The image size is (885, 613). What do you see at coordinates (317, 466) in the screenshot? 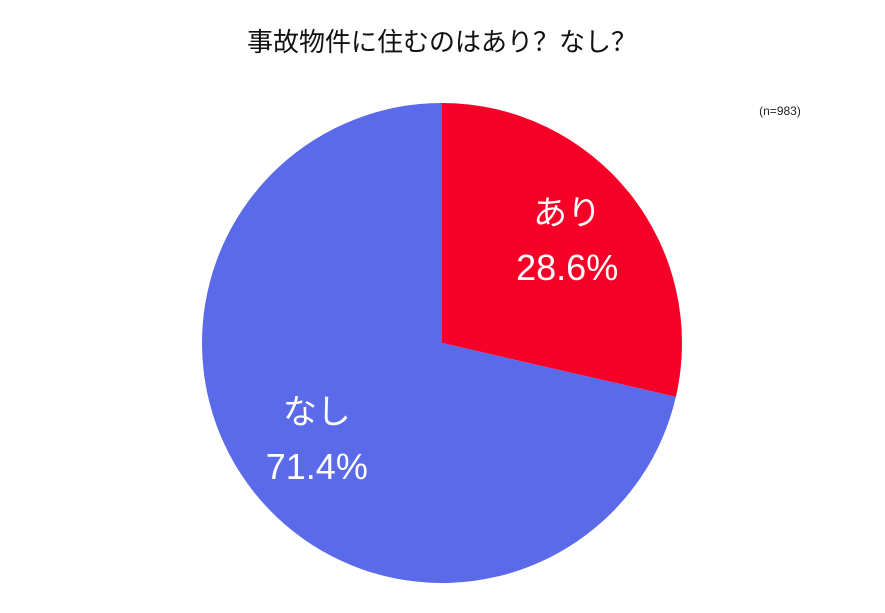
I see `value-label: 71.4%` at bounding box center [317, 466].